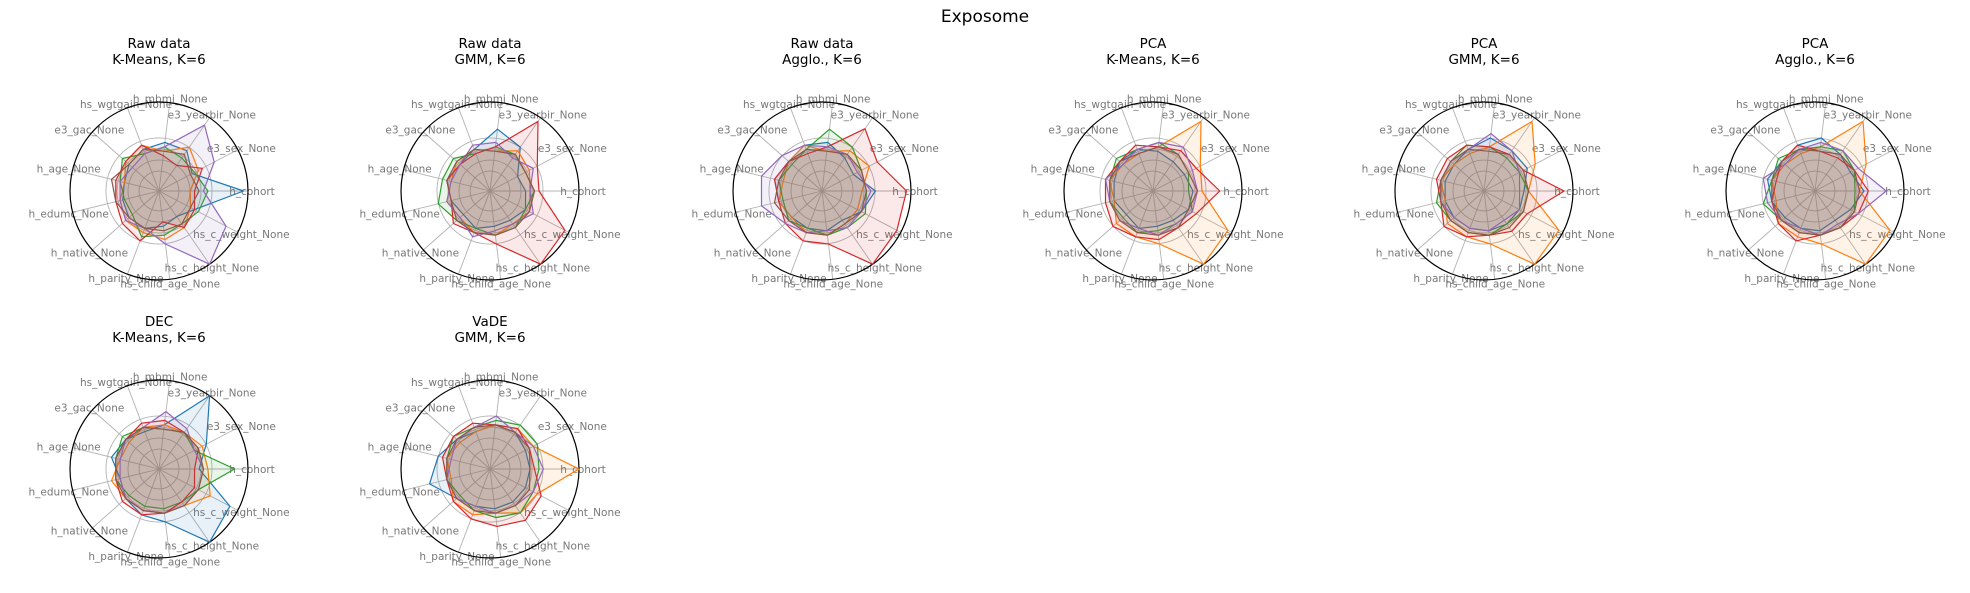 Image resolution: width=1970 pixels, height=593 pixels. Describe the element at coordinates (489, 322) in the screenshot. I see `chart-title-line: VaDE` at that location.